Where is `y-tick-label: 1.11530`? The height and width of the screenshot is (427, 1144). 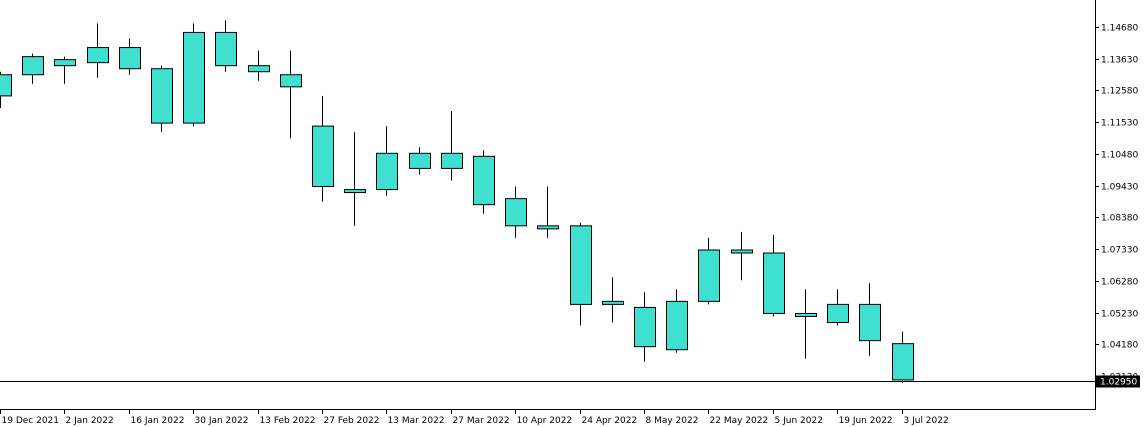
y-tick-label: 1.11530 is located at coordinates (1119, 124).